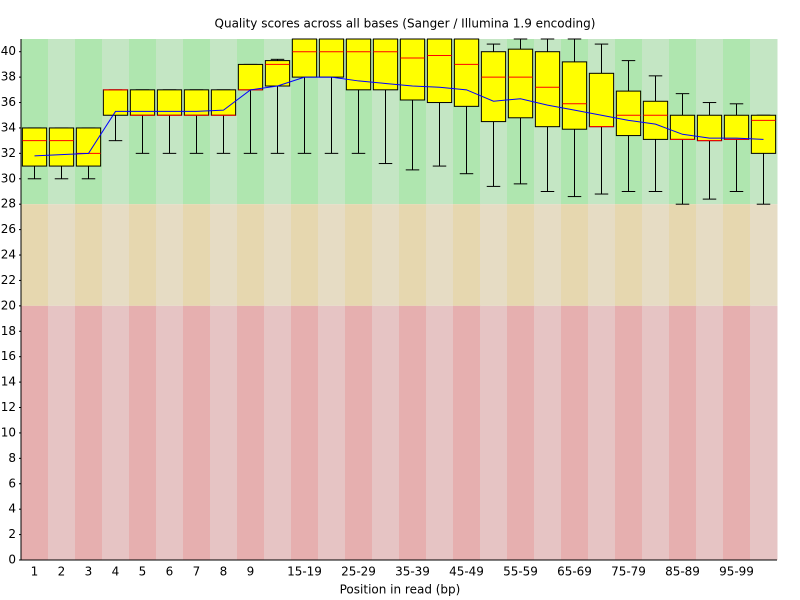 This screenshot has width=800, height=600. What do you see at coordinates (400, 590) in the screenshot?
I see `x-axis-label: Position in read (bp)` at bounding box center [400, 590].